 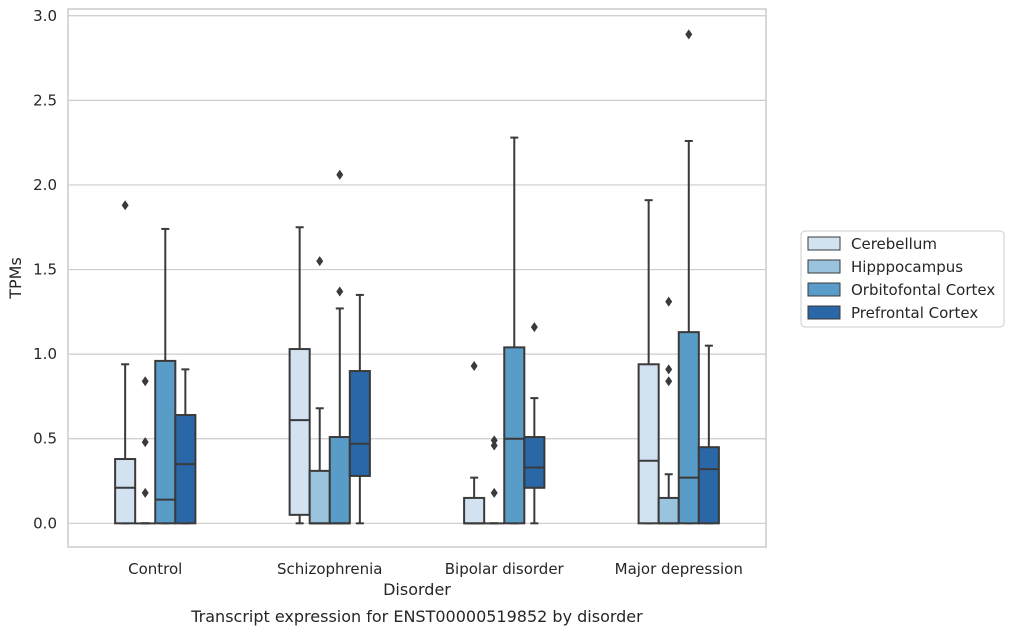 What do you see at coordinates (45, 439) in the screenshot?
I see `y-tick-label: 0.5` at bounding box center [45, 439].